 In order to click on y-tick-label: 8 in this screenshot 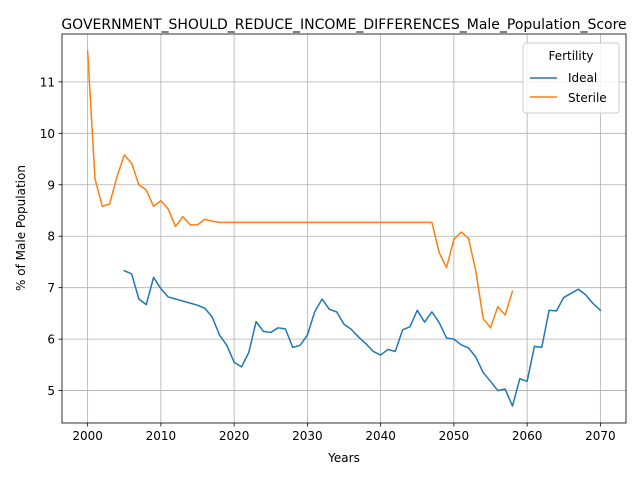, I will do `click(51, 237)`.